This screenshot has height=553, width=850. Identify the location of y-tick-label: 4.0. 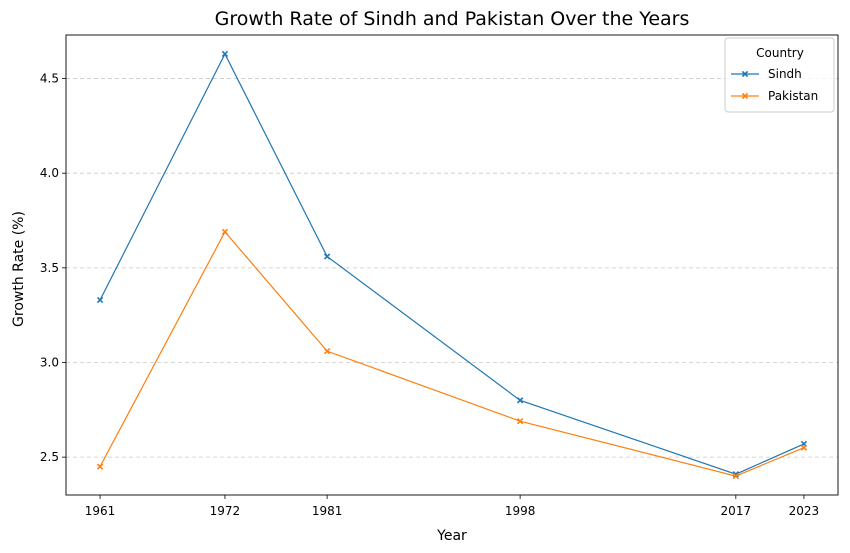
(49, 173).